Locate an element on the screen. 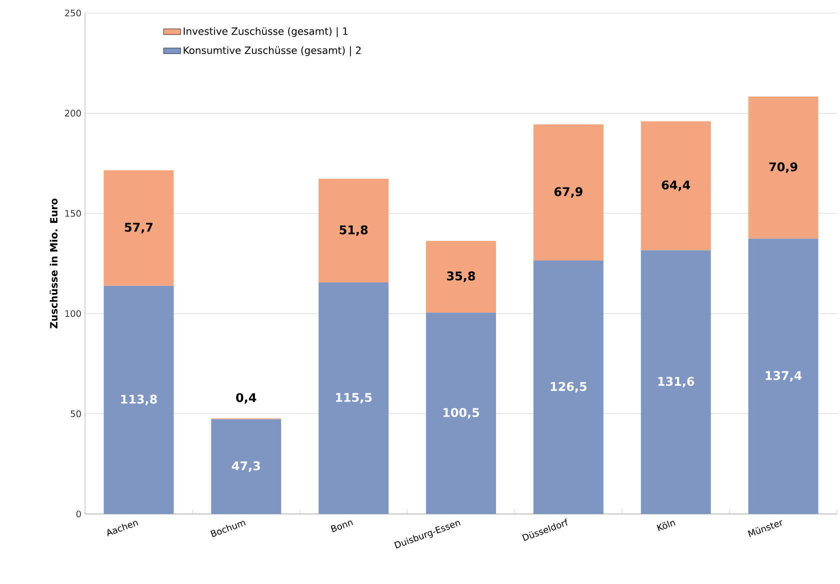 Image resolution: width=840 pixels, height=584 pixels. data-label: 0,4 is located at coordinates (246, 398).